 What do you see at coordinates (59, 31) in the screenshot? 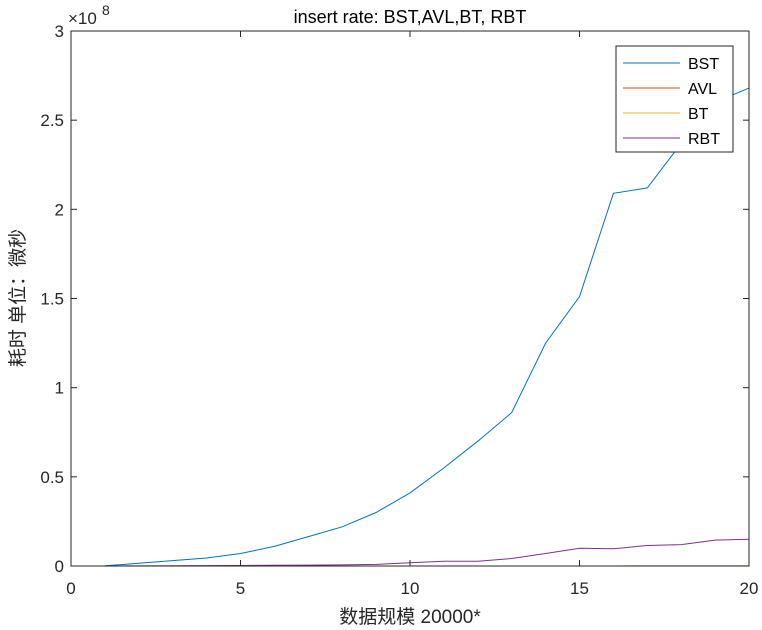
I see `y-tick-label: 3` at bounding box center [59, 31].